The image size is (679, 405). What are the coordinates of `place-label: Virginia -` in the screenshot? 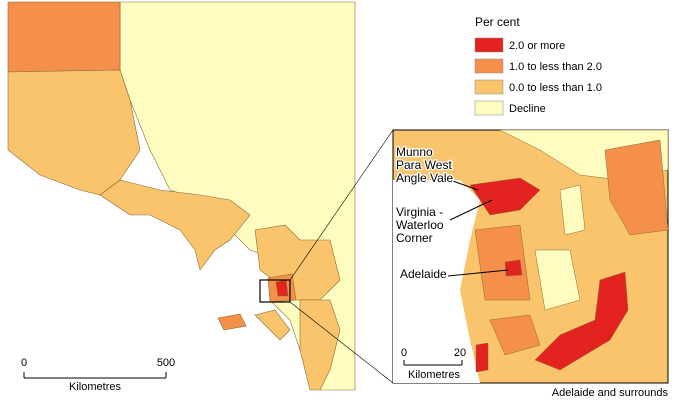 It's located at (419, 212).